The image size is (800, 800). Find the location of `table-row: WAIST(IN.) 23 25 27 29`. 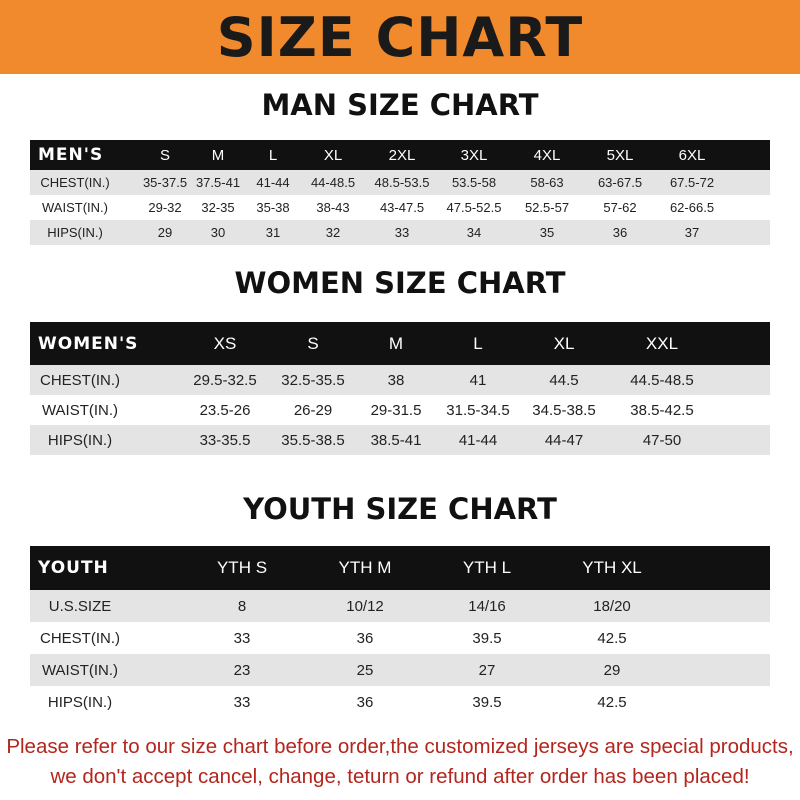

table-row: WAIST(IN.) 23 25 27 29 is located at coordinates (400, 670).